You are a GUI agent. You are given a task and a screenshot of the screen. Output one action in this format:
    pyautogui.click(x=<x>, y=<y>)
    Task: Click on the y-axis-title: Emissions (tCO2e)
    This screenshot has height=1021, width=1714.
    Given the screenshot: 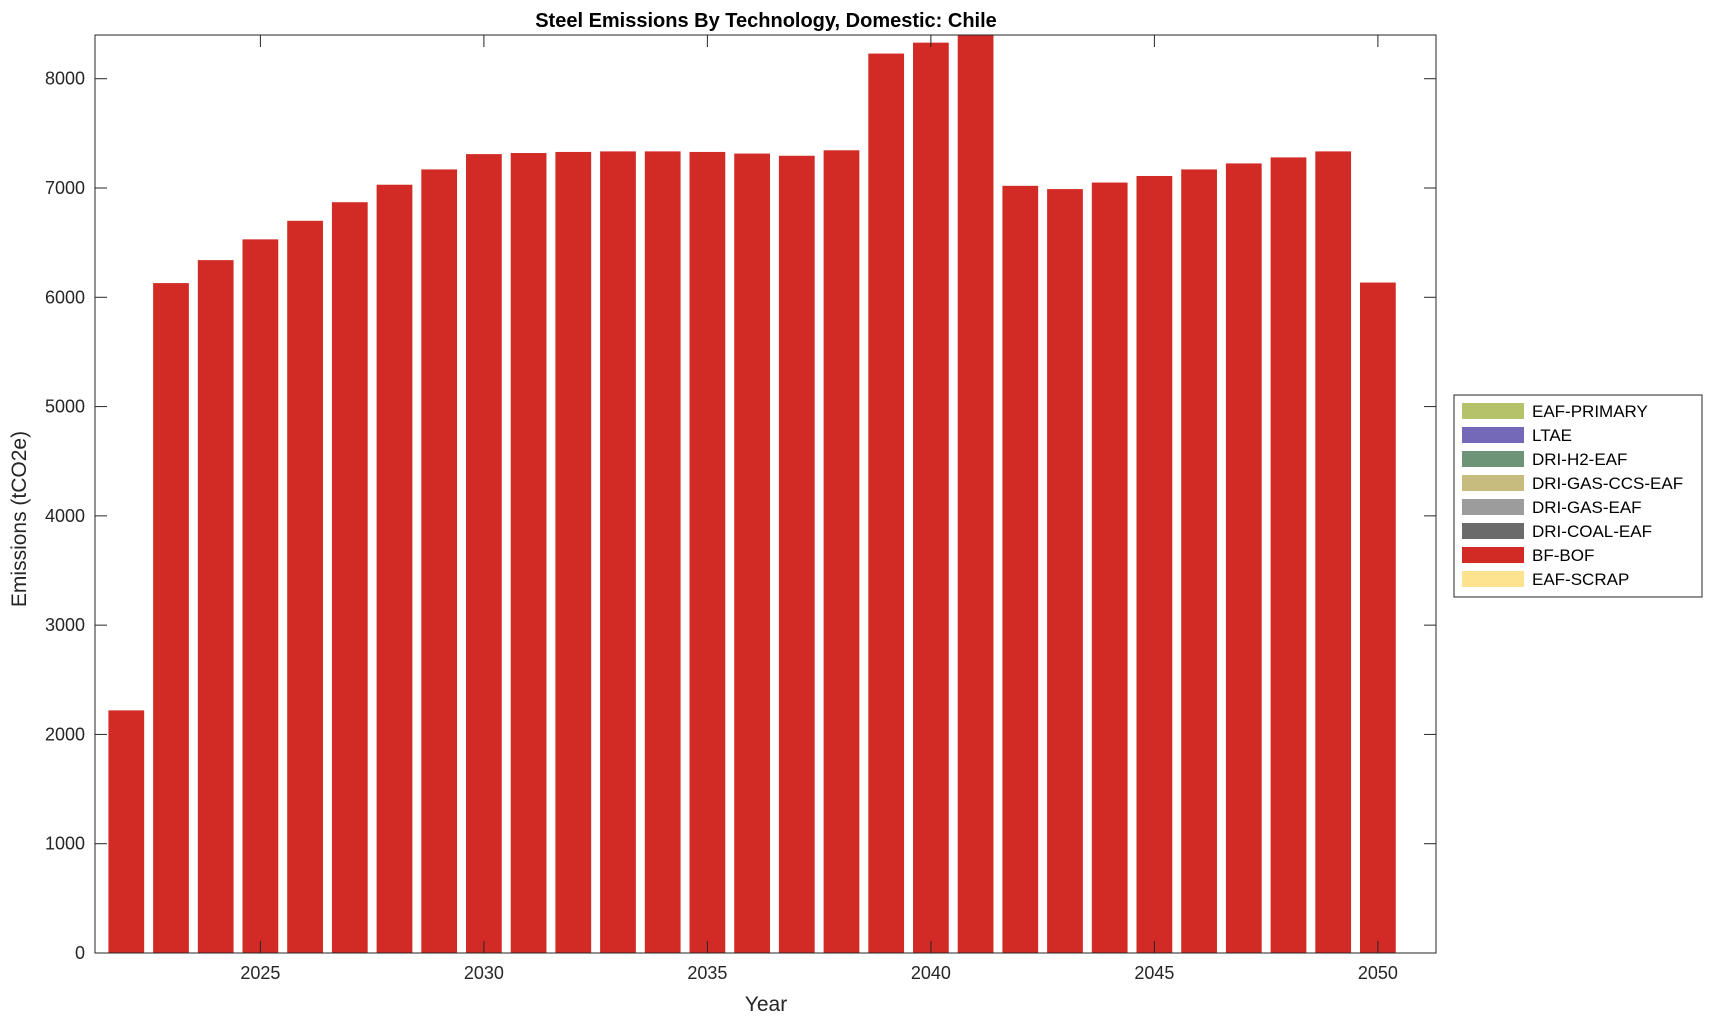 What is the action you would take?
    pyautogui.click(x=19, y=519)
    